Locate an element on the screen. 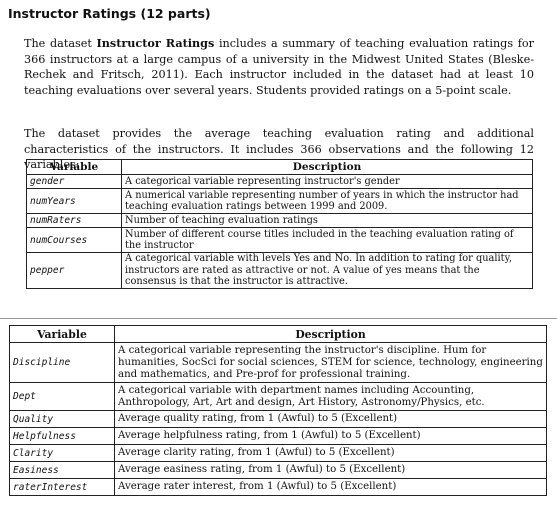  variable-name: Helpfulness is located at coordinates (62, 436).